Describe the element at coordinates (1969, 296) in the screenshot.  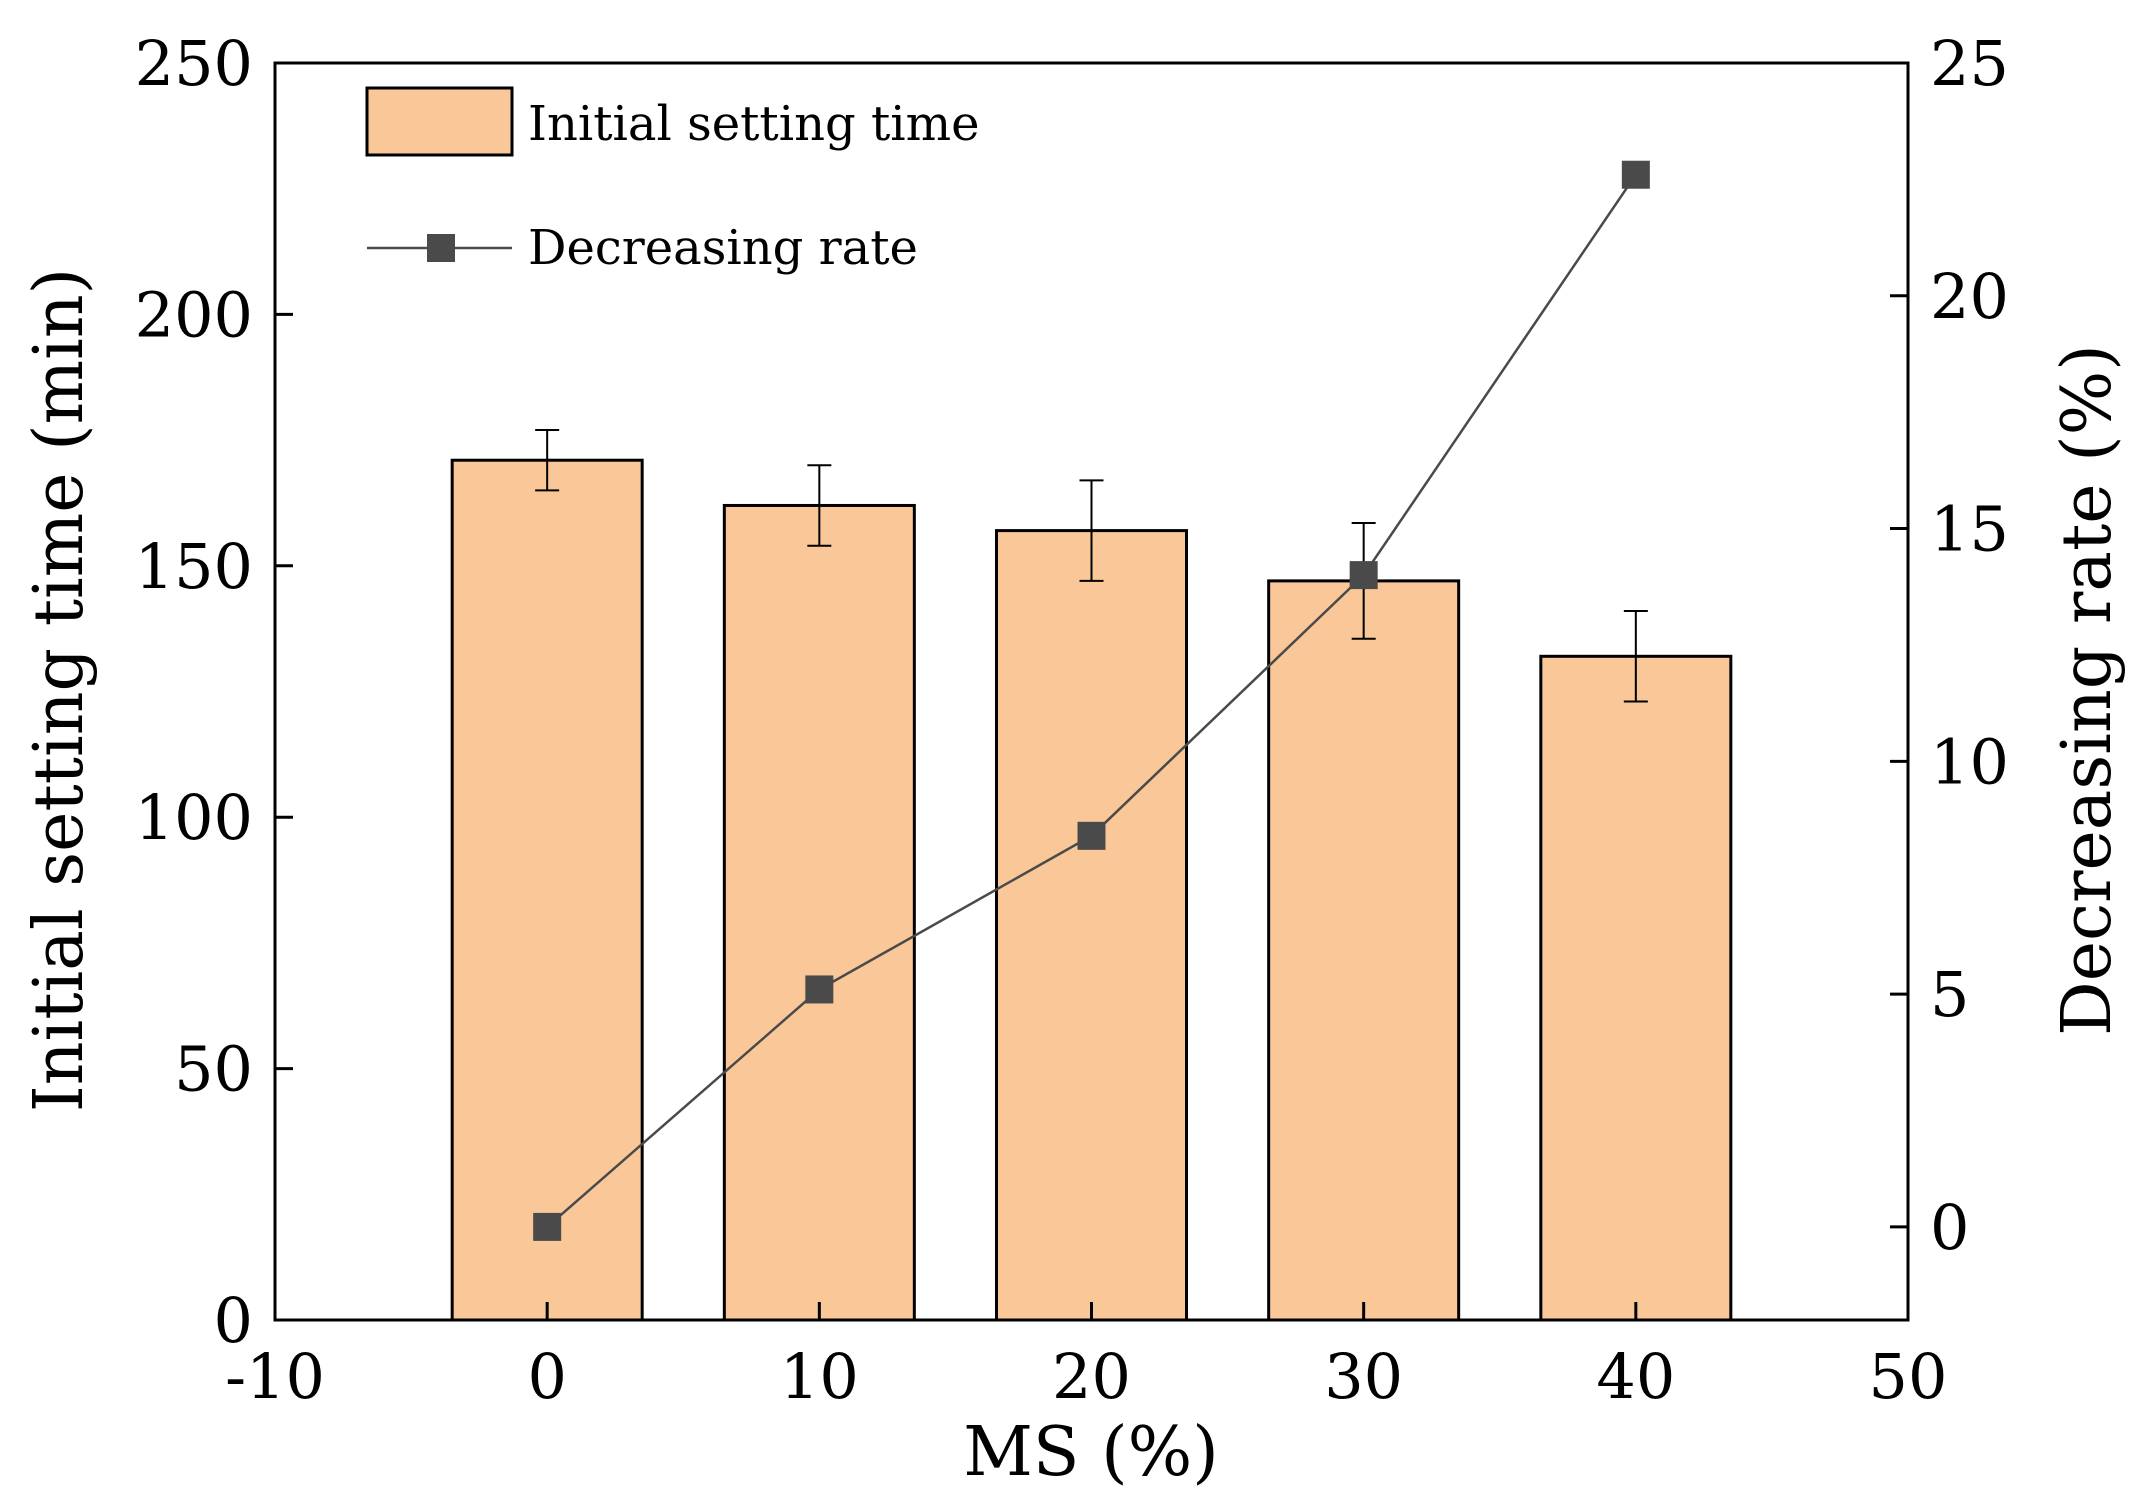
I see `right-tick-label: 20` at that location.